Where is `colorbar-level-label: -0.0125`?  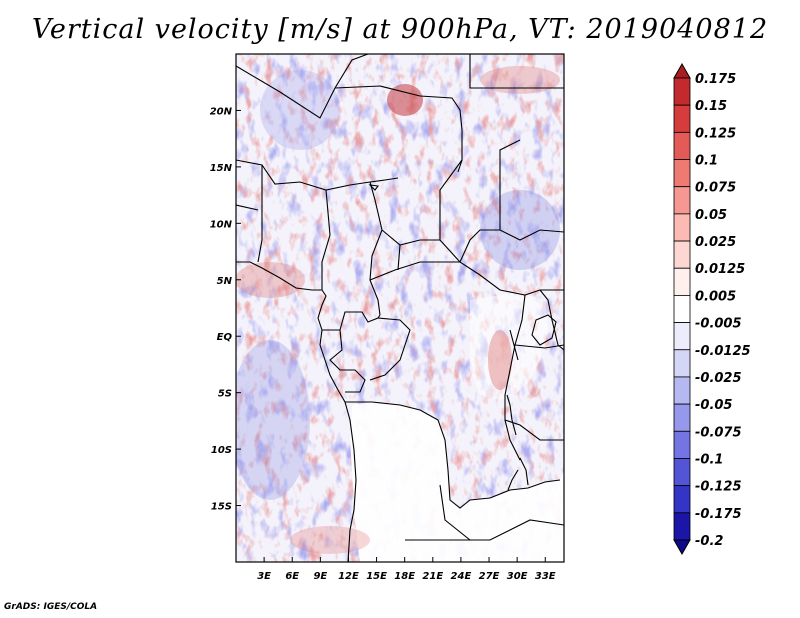 colorbar-level-label: -0.0125 is located at coordinates (723, 351).